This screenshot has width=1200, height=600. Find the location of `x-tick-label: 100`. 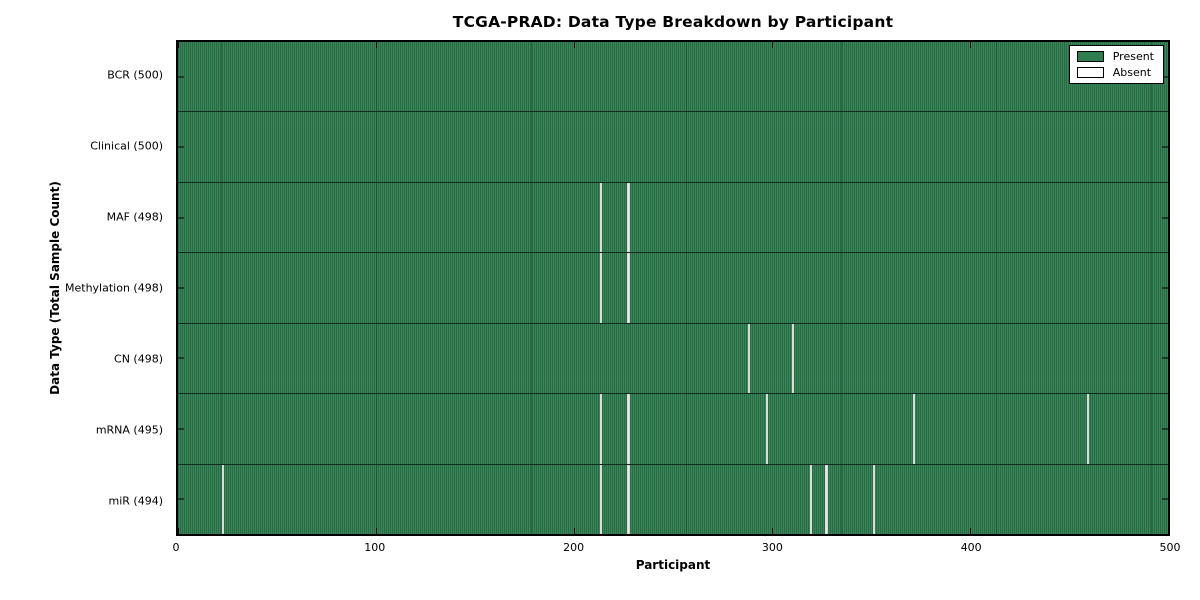

x-tick-label: 100 is located at coordinates (375, 547).